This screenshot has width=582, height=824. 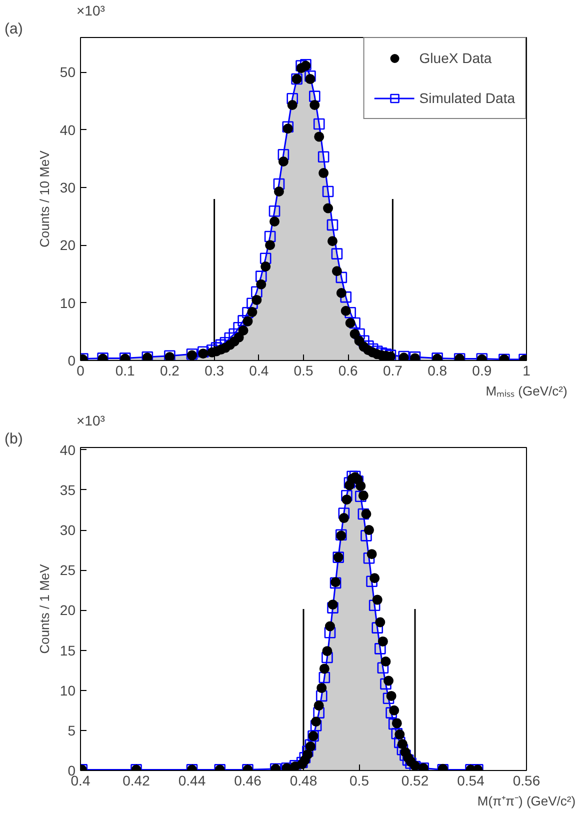 What do you see at coordinates (68, 72) in the screenshot?
I see `y-tick-label: 50` at bounding box center [68, 72].